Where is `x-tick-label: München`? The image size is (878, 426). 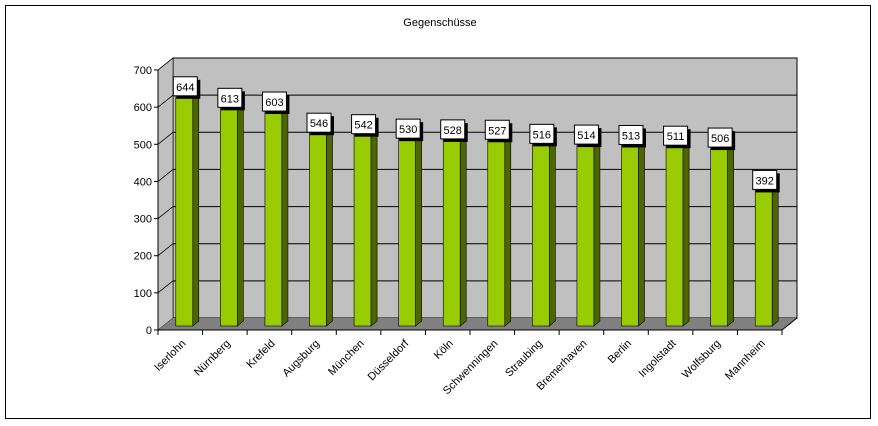
x-tick-label: München is located at coordinates (346, 358).